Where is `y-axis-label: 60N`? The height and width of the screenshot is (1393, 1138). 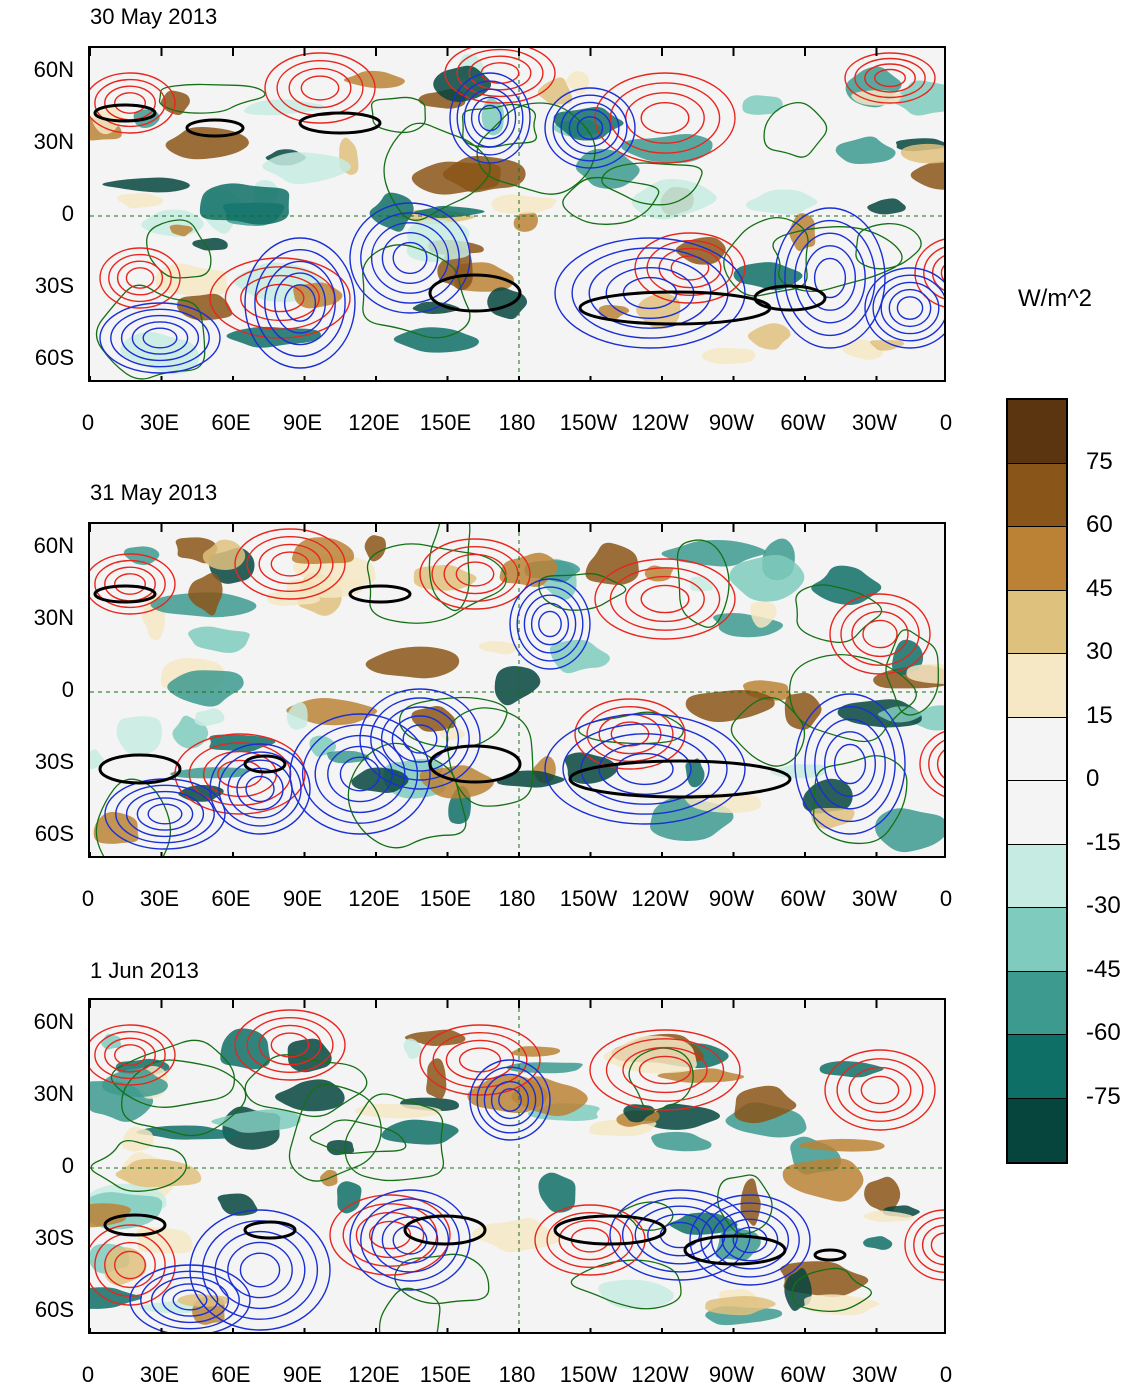
y-axis-label: 60N is located at coordinates (53, 69).